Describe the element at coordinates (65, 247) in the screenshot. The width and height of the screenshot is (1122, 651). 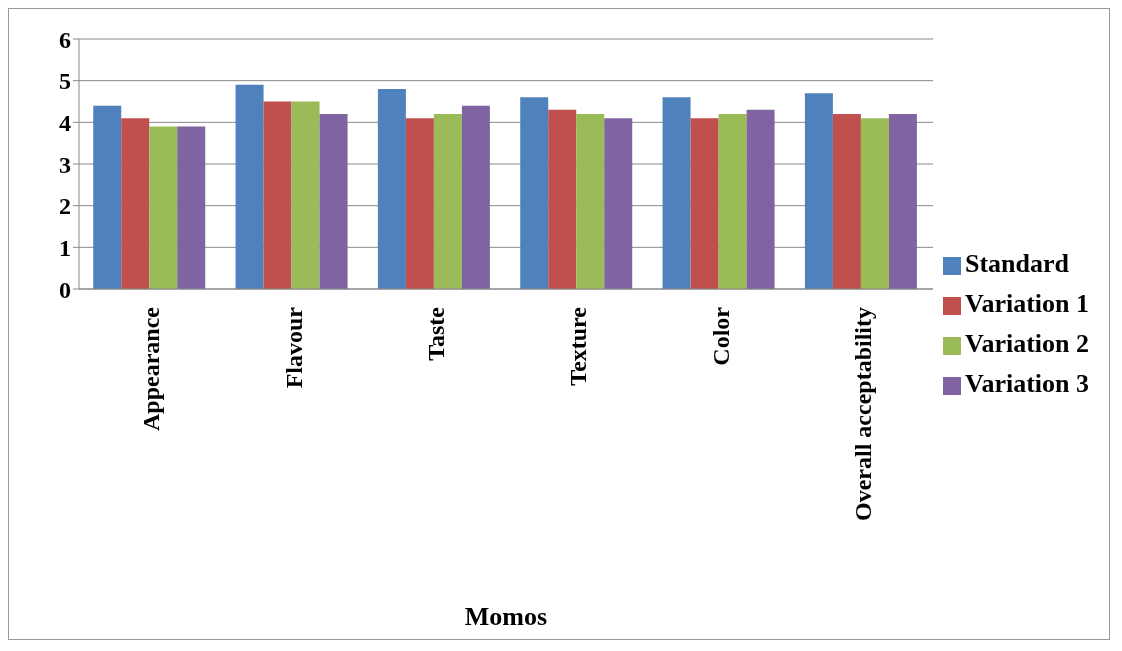
I see `y-tick-label: 1` at that location.